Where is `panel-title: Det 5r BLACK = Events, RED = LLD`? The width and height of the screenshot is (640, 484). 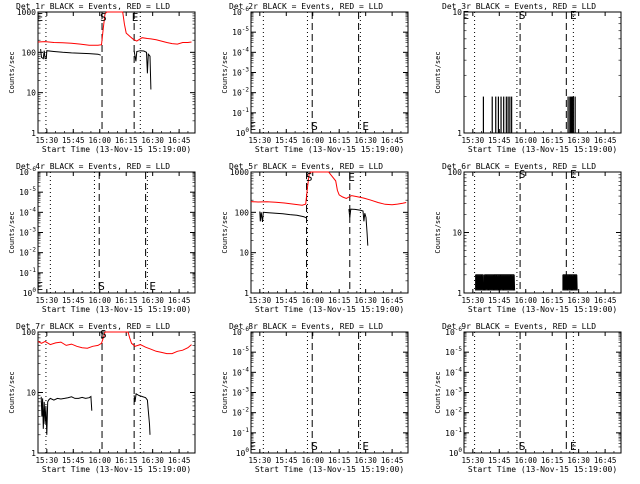 panel-title: Det 5r BLACK = Events, RED = LLD is located at coordinates (306, 166).